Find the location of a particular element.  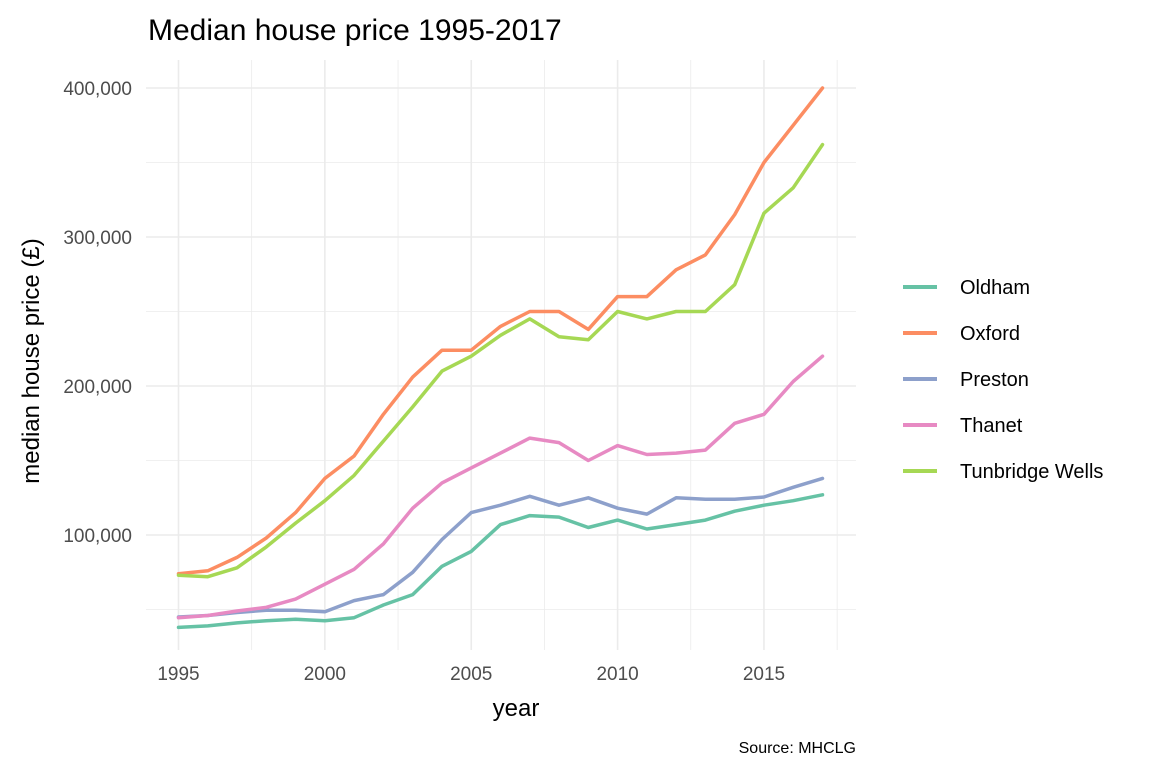

legend: Oldham Oxford Preston Thanet Tunbridge Wells is located at coordinates (1003, 380).